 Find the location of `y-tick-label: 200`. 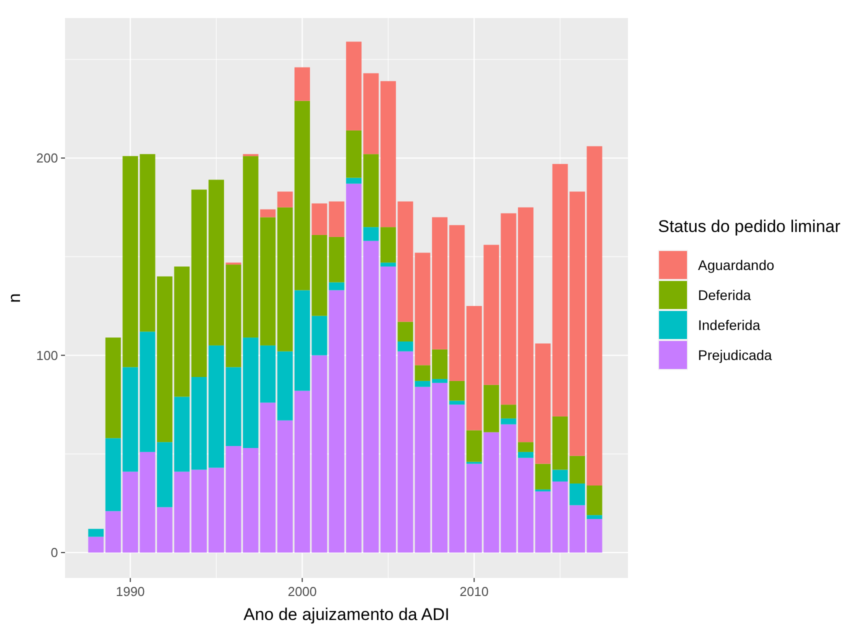

y-tick-label: 200 is located at coordinates (47, 158).